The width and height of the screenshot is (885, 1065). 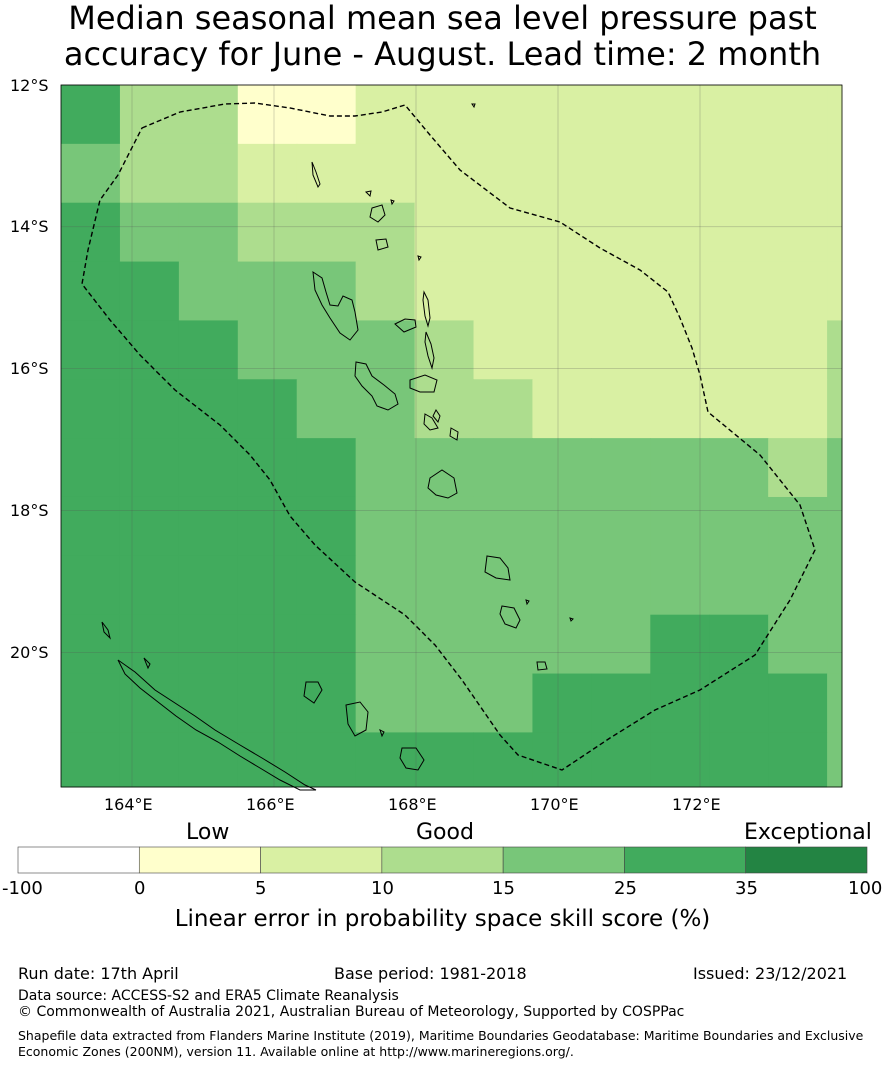 What do you see at coordinates (423, 383) in the screenshot?
I see `island-ambrym` at bounding box center [423, 383].